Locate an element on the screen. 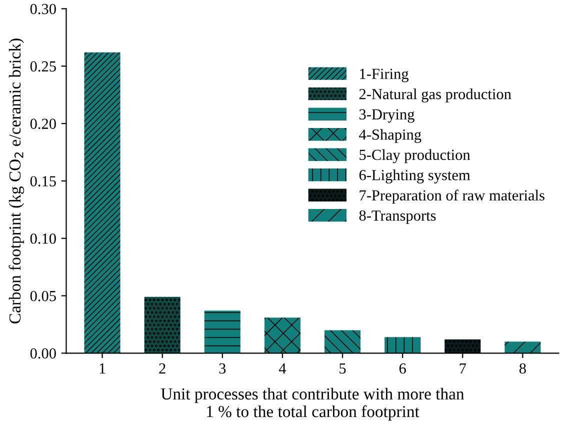 Image resolution: width=576 pixels, height=436 pixels. x-tick-label: 7 is located at coordinates (463, 368).